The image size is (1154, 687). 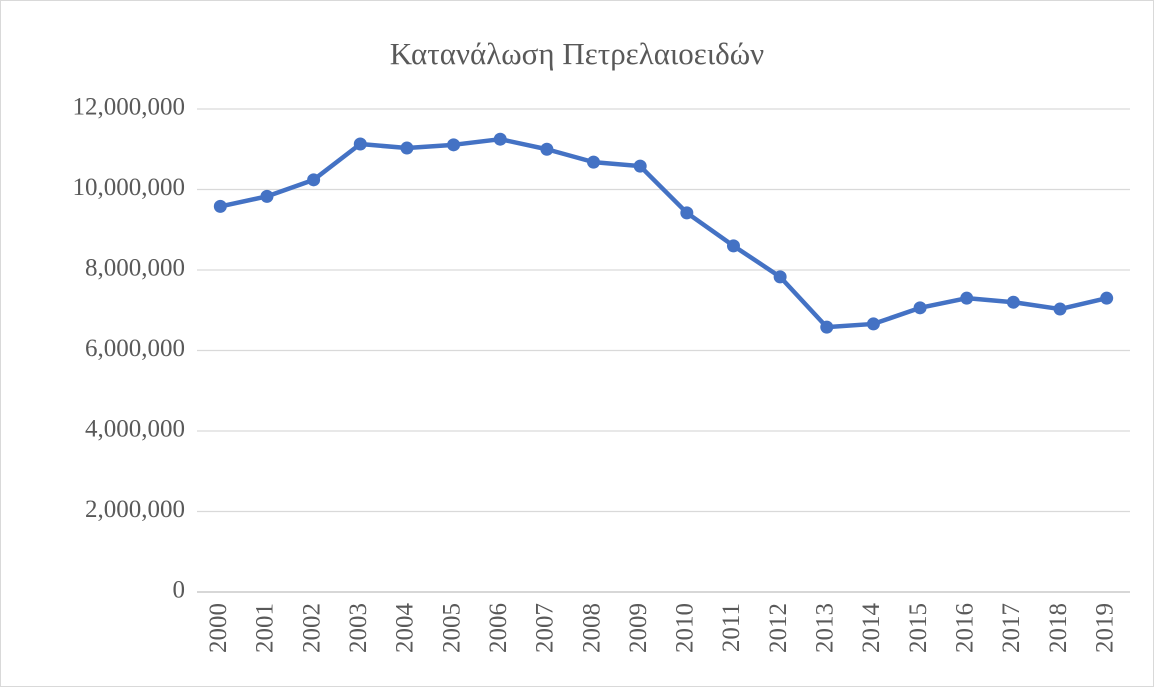 What do you see at coordinates (135, 429) in the screenshot?
I see `y-tick-label: 4,000,000` at bounding box center [135, 429].